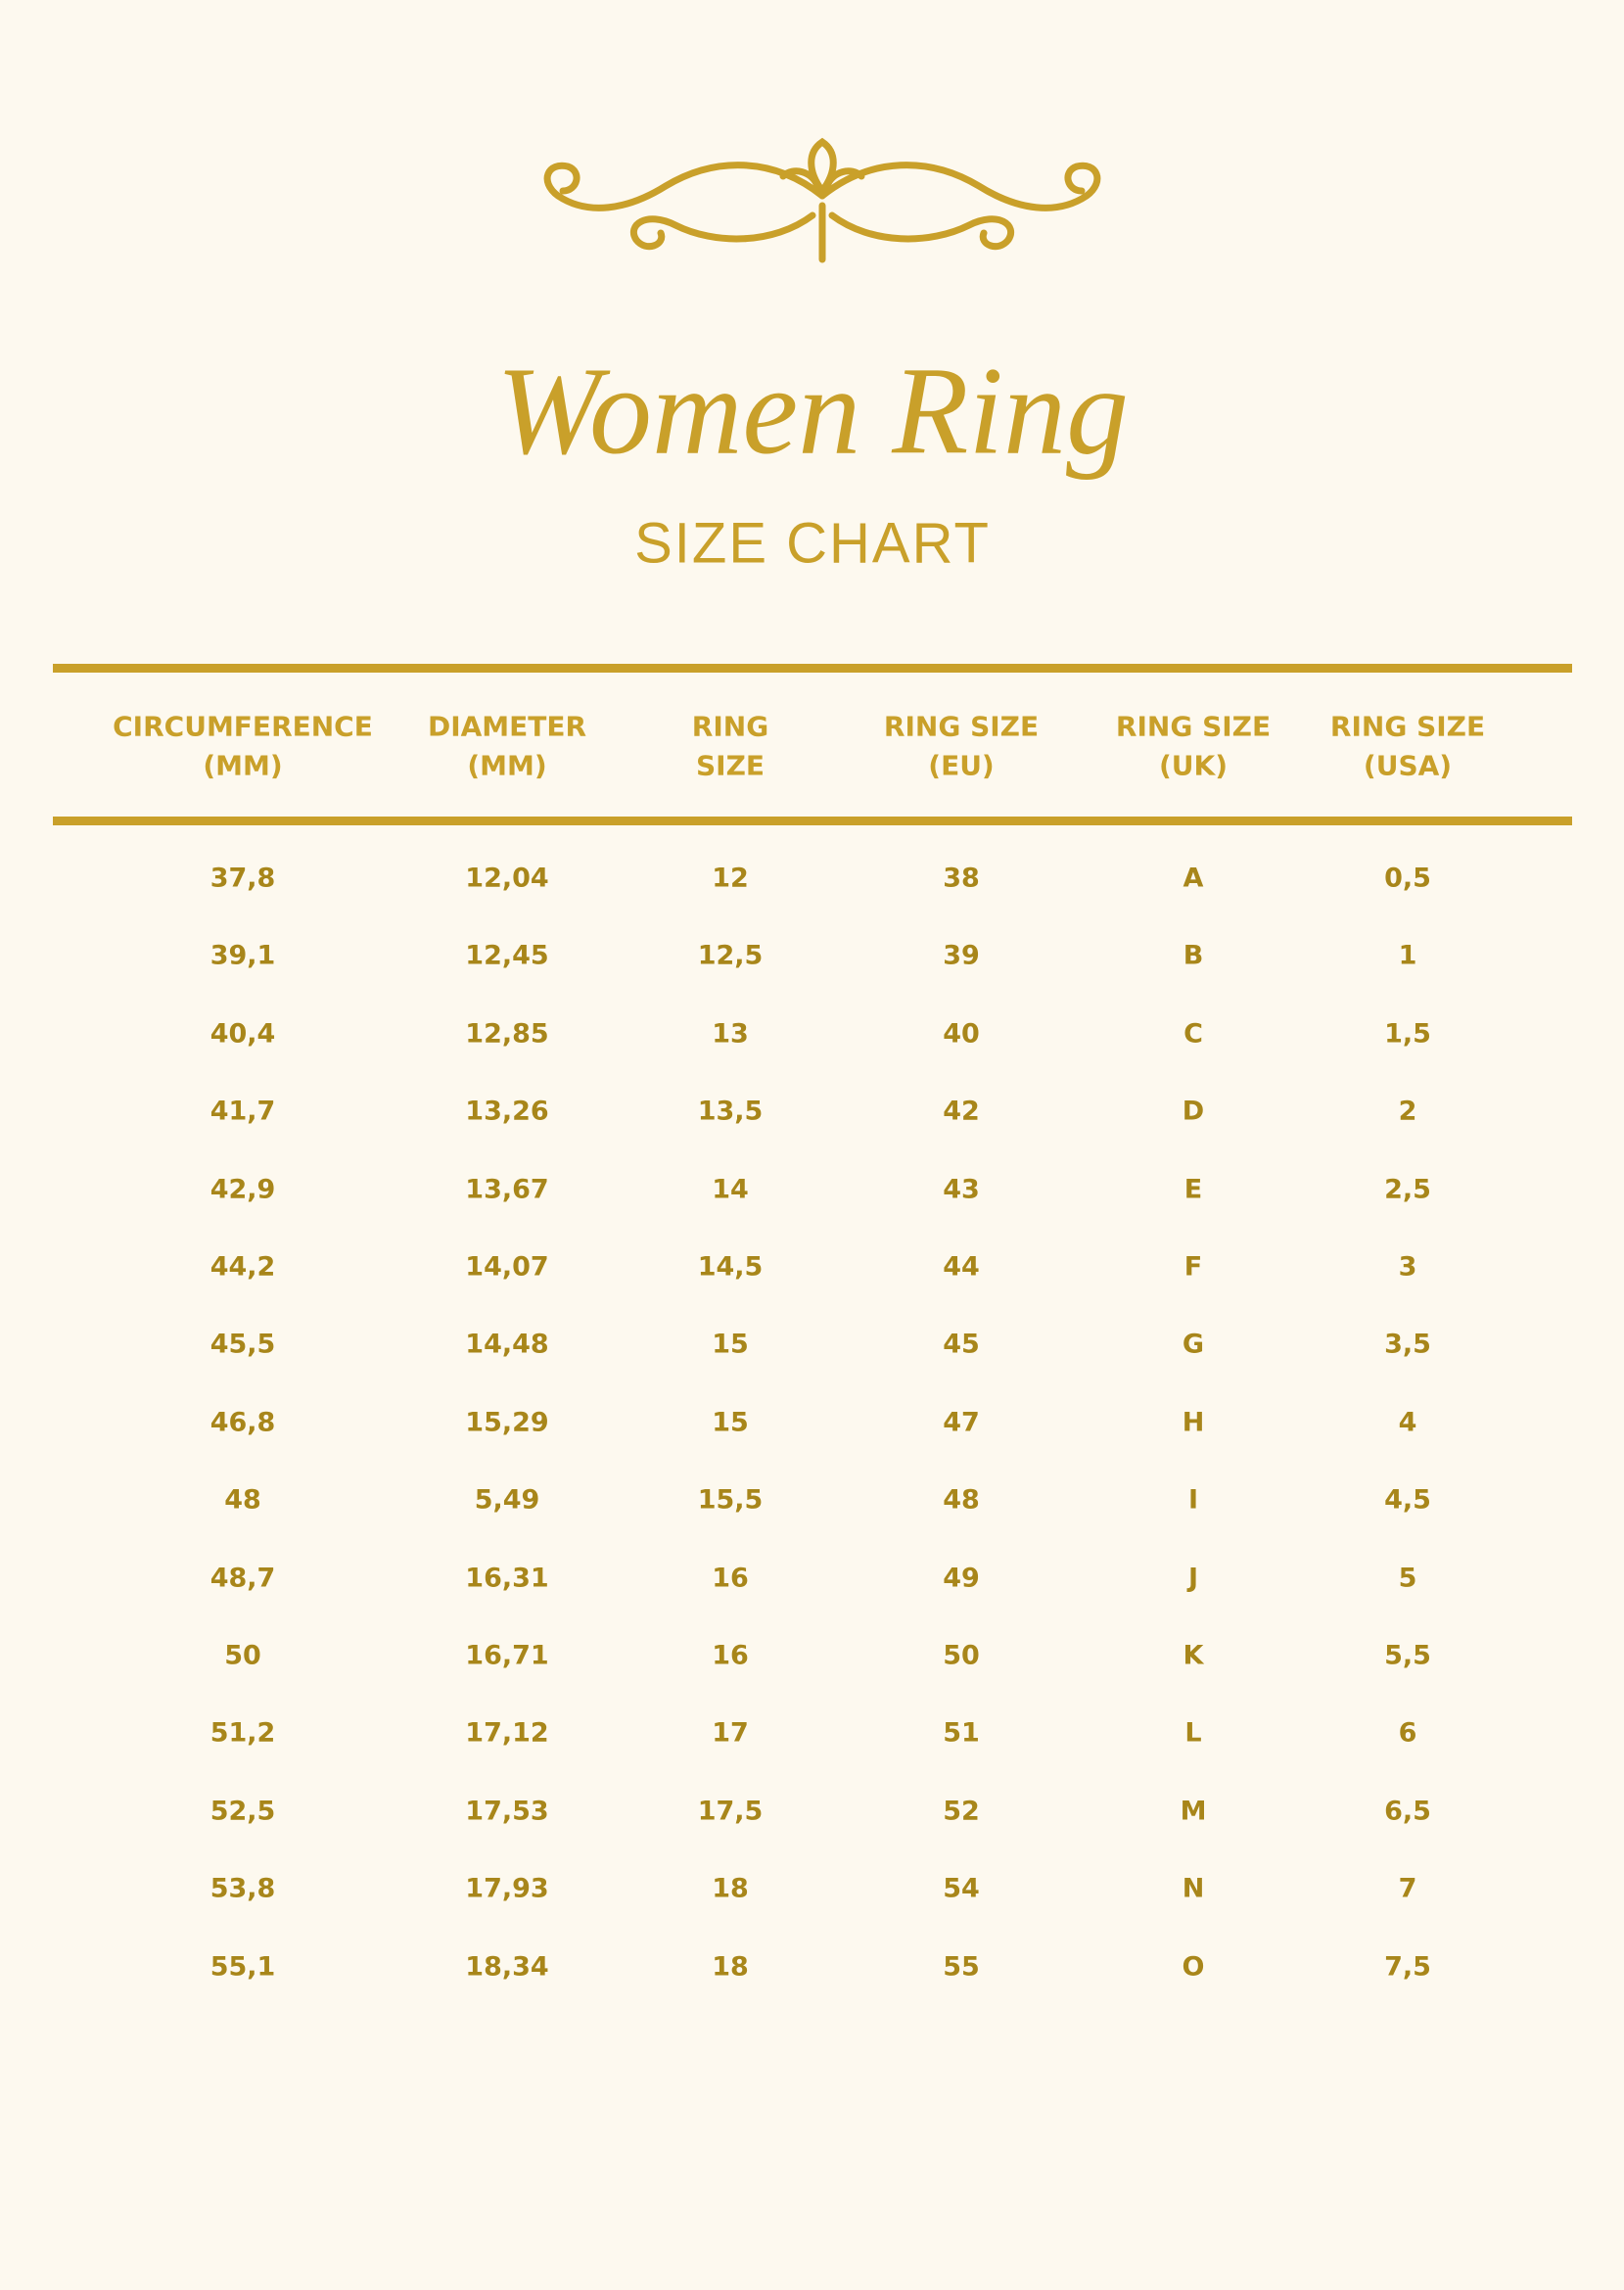 The image size is (1624, 2290). I want to click on table-cell: 39,1, so click(243, 955).